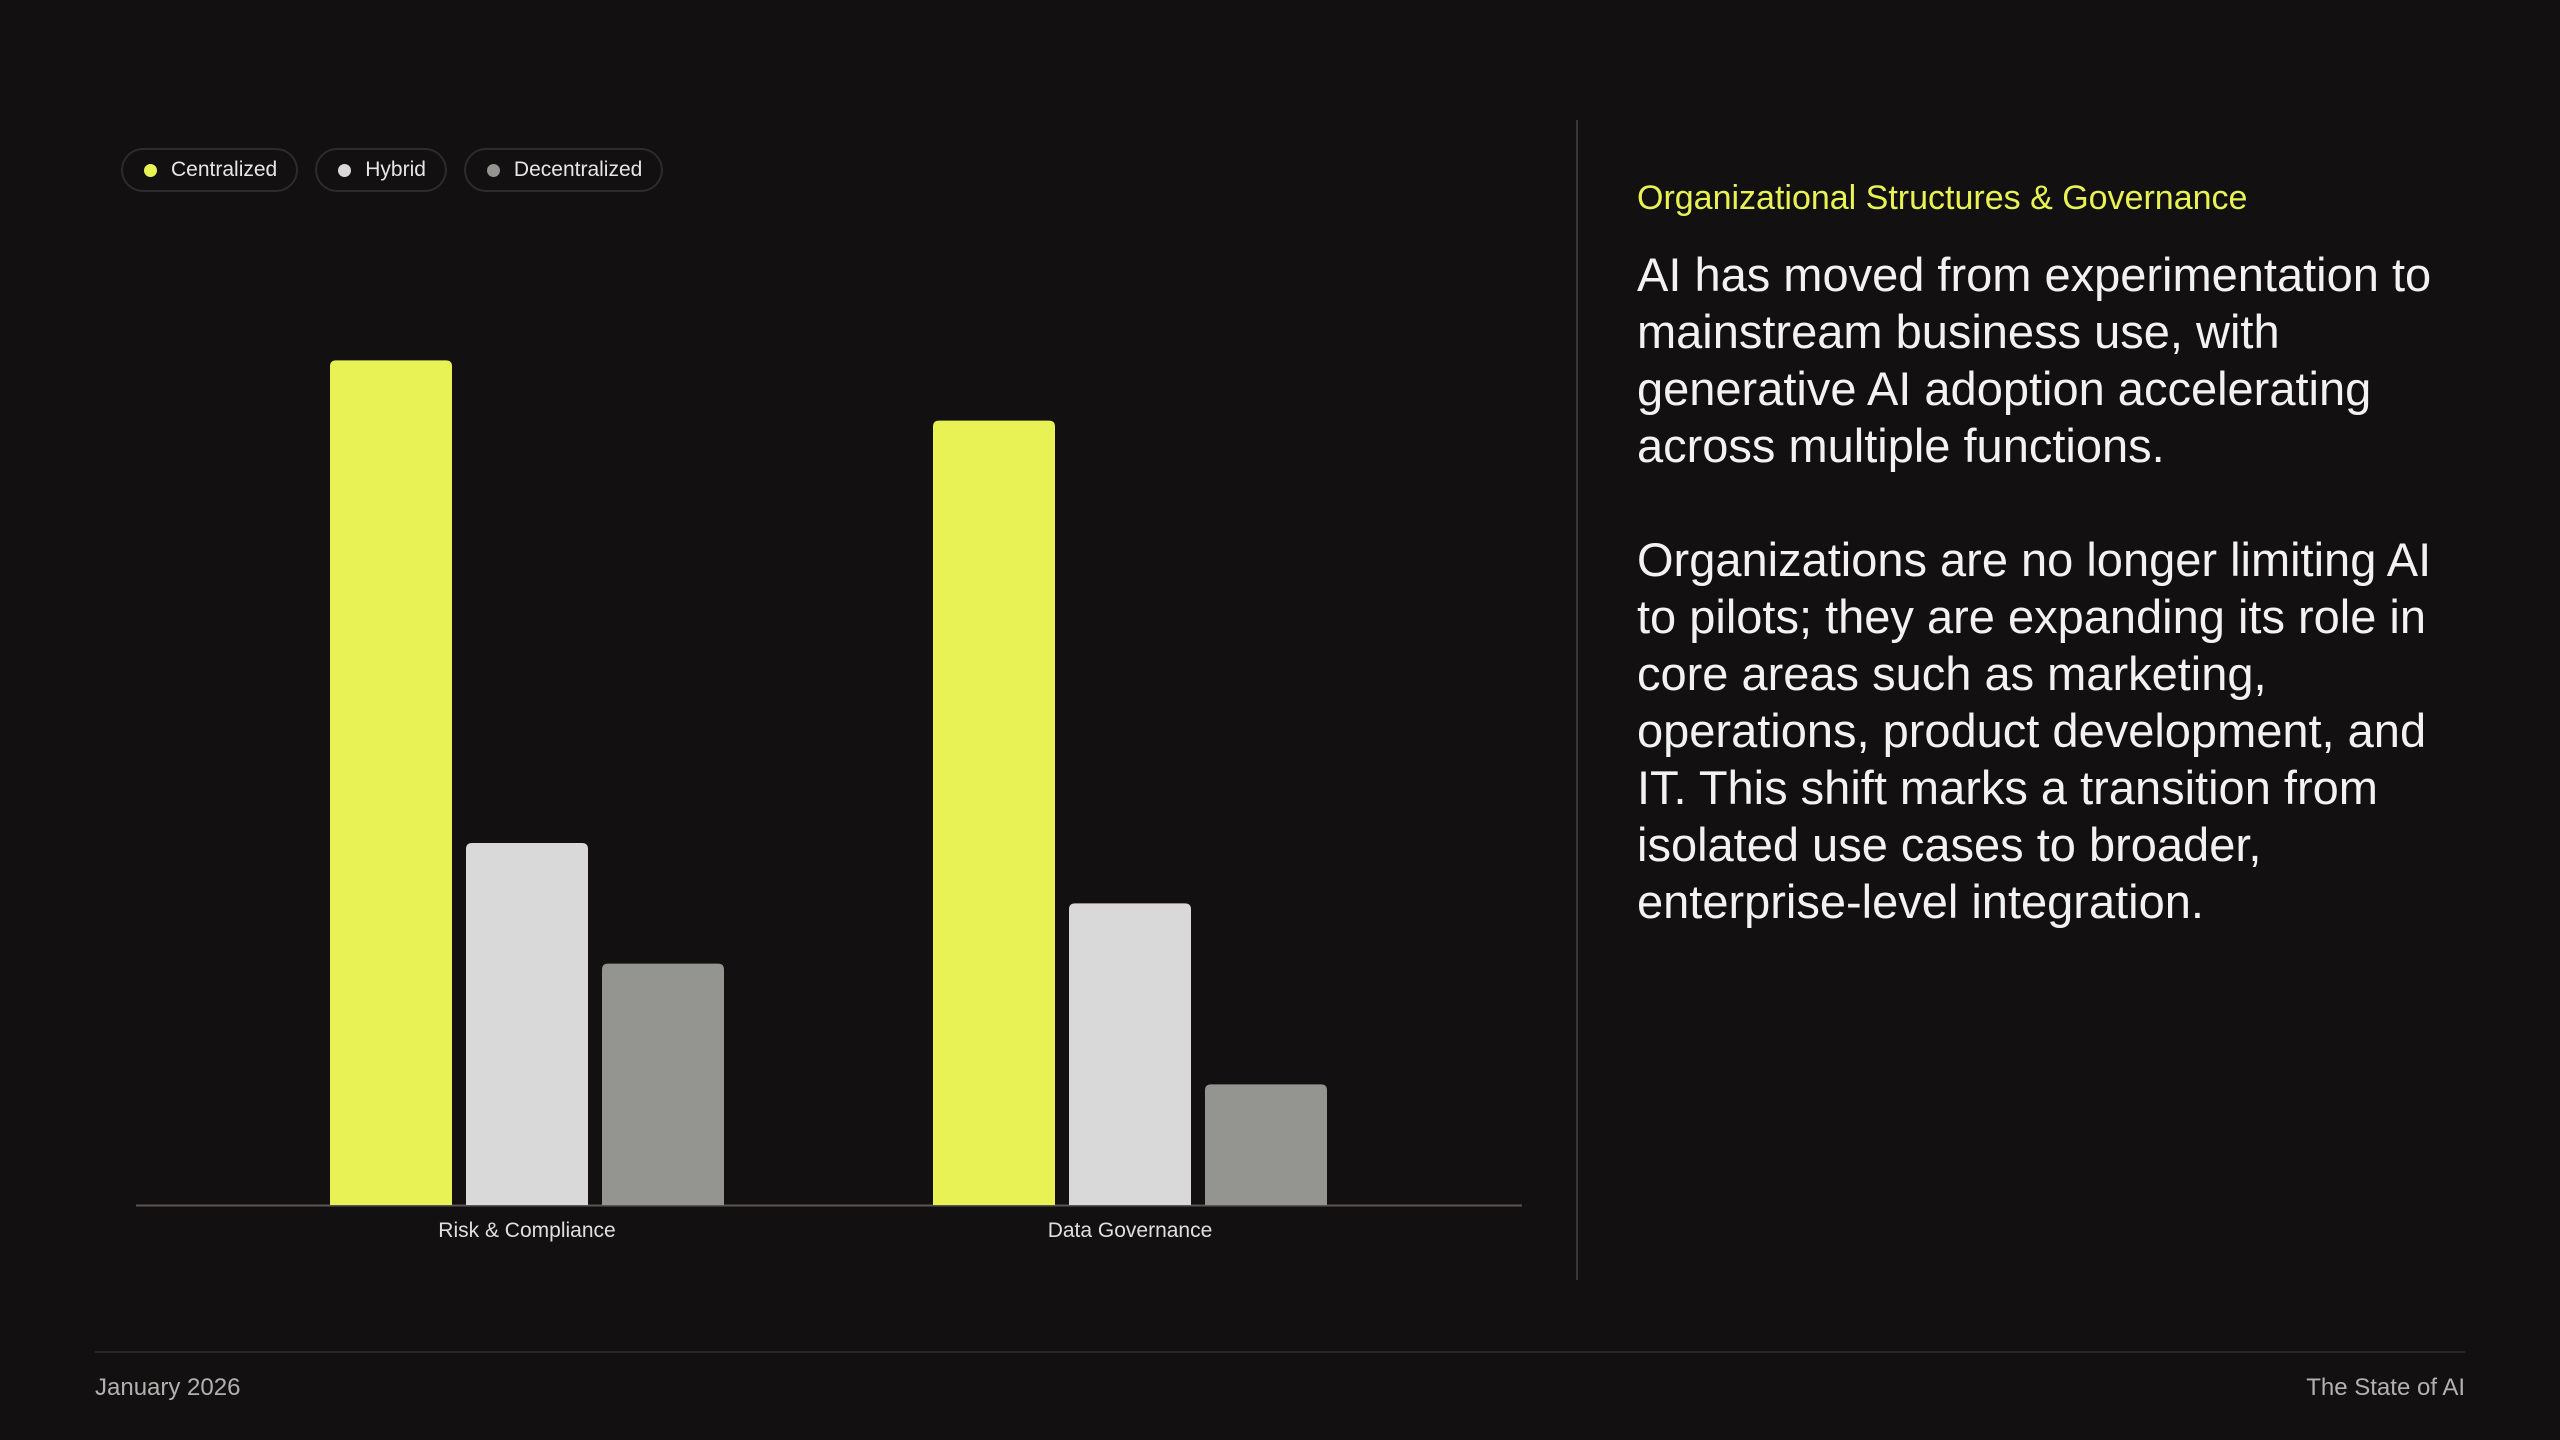 Image resolution: width=2560 pixels, height=1440 pixels. What do you see at coordinates (395, 169) in the screenshot?
I see `legend-label-hybrid: Hybrid` at bounding box center [395, 169].